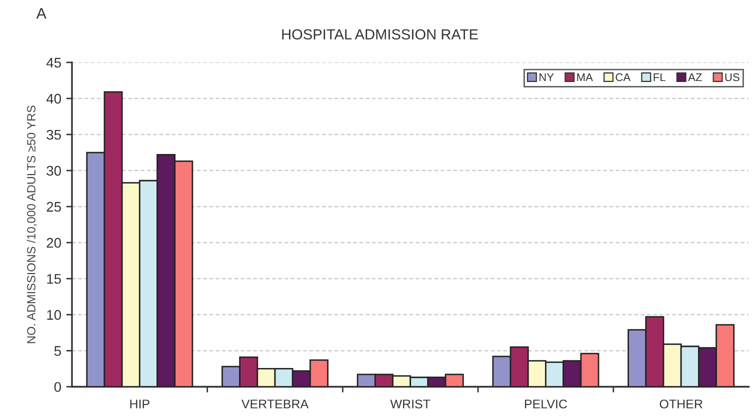 Image resolution: width=752 pixels, height=419 pixels. I want to click on x-tick-label: VERTEBRA, so click(275, 404).